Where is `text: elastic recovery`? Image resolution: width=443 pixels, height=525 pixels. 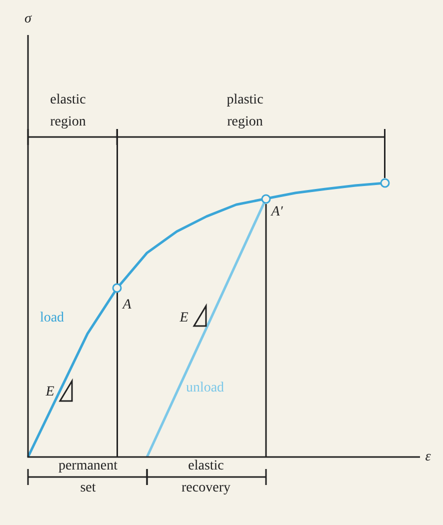 text: elastic recovery is located at coordinates (206, 477).